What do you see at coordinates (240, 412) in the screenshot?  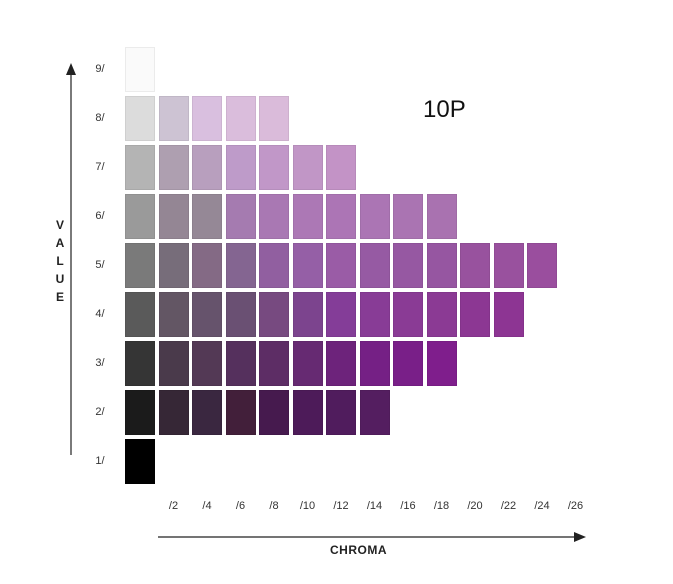 I see `swatch-2-c6` at bounding box center [240, 412].